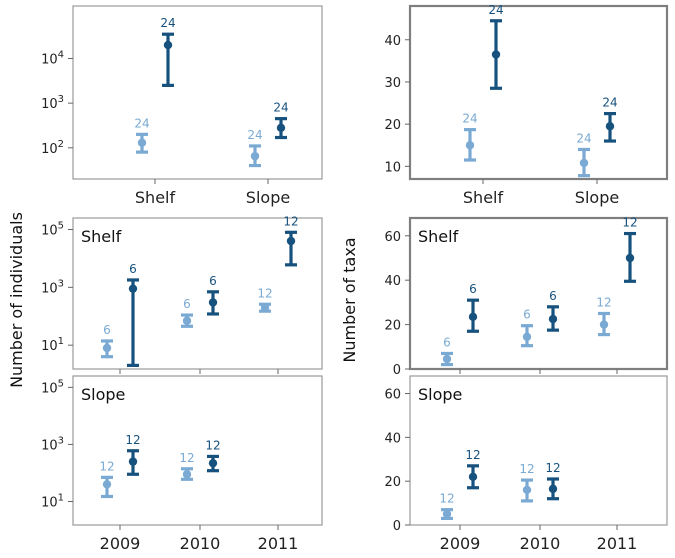 The width and height of the screenshot is (675, 558). I want to click on panel-d: Shelf 0 20 40 60 6 6 6 6 12 12, so click(526, 297).